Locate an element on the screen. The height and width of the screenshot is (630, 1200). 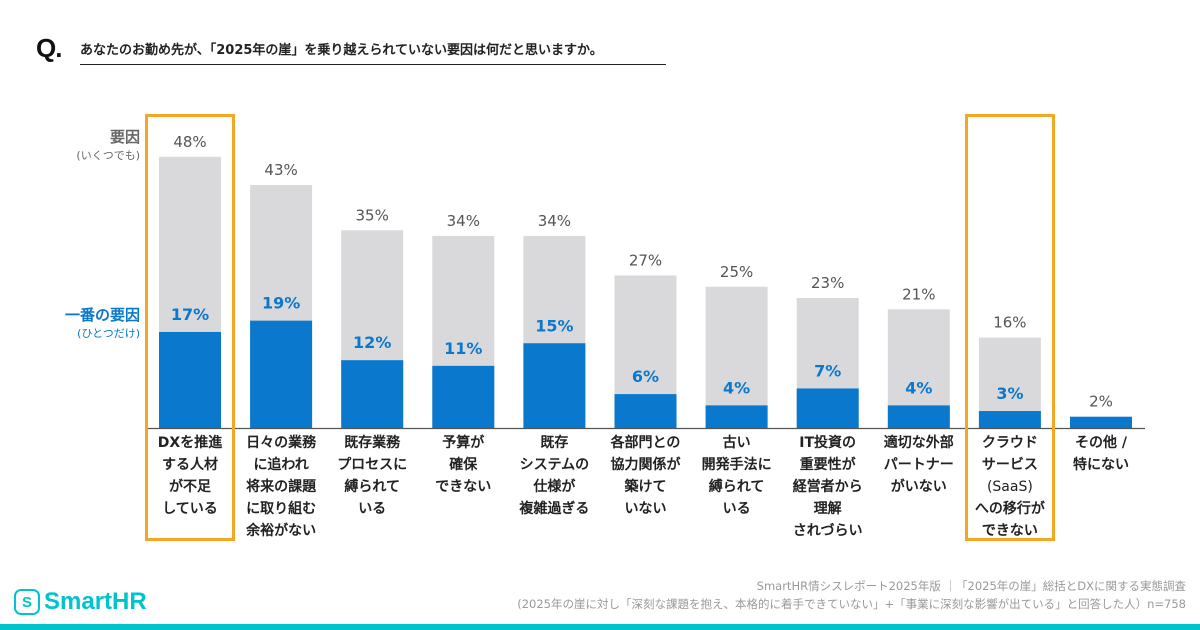
category-label-line: クラウド is located at coordinates (1009, 443).